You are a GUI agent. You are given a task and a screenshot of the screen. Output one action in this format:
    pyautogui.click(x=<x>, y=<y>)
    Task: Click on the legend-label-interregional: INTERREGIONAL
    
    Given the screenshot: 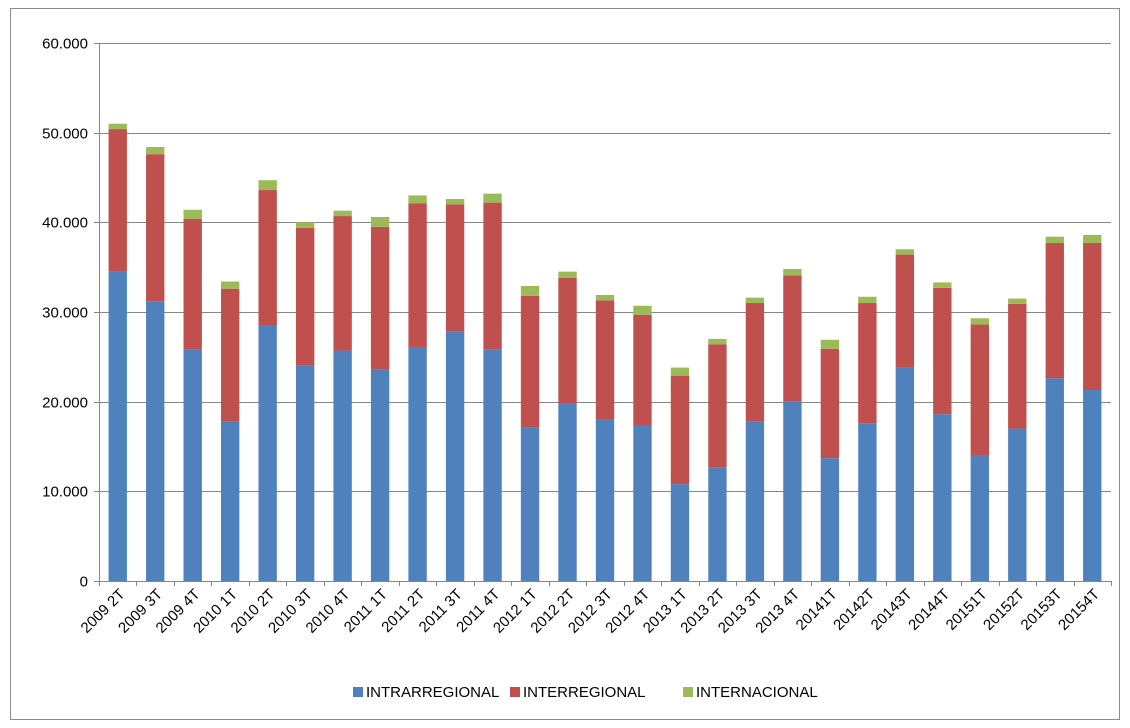 What is the action you would take?
    pyautogui.click(x=584, y=692)
    